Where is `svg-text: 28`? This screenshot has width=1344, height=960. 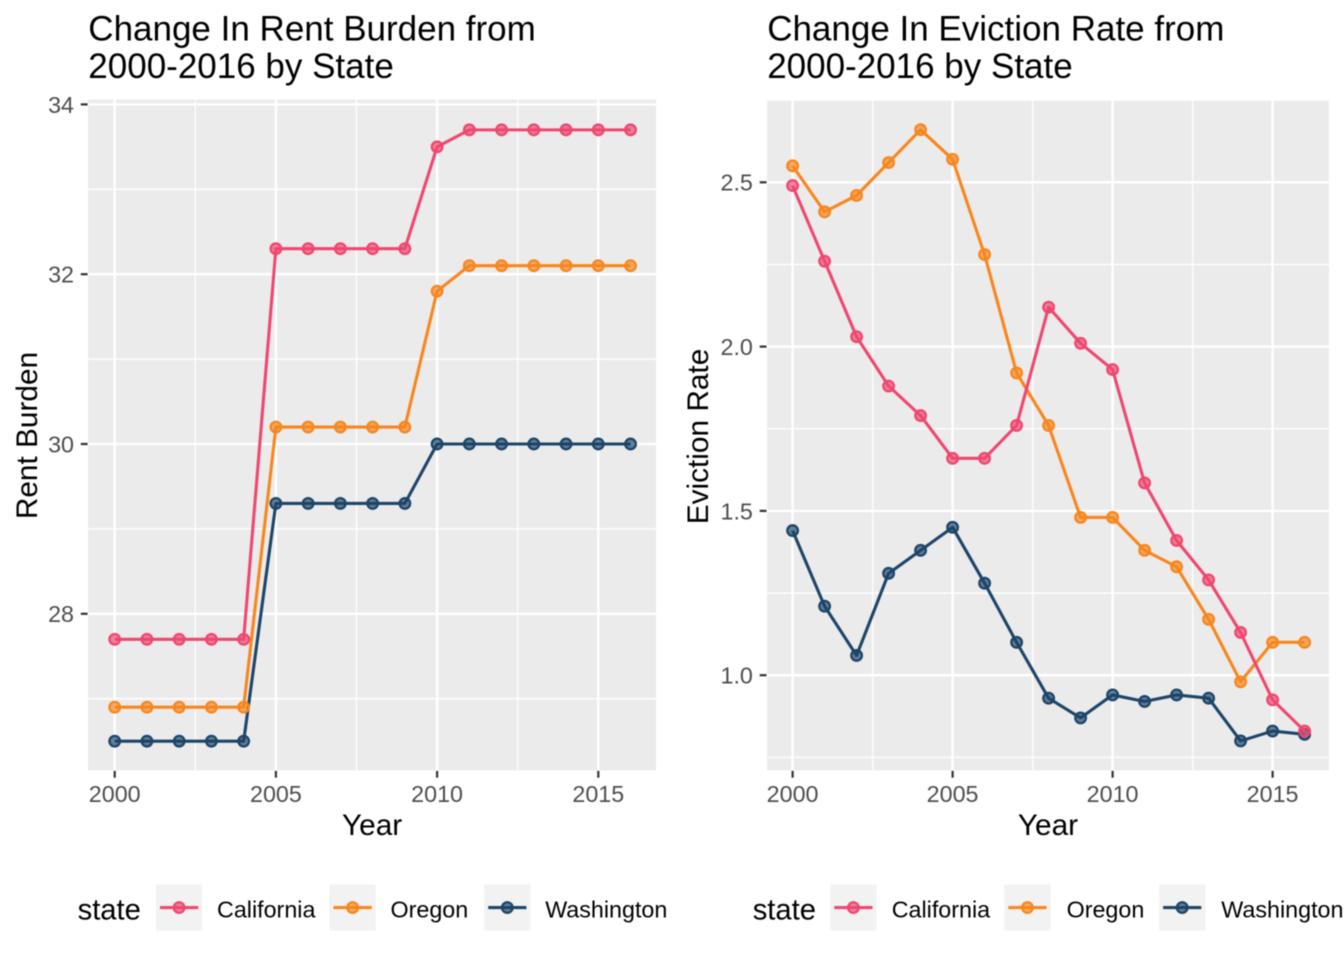 svg-text: 28 is located at coordinates (61, 614).